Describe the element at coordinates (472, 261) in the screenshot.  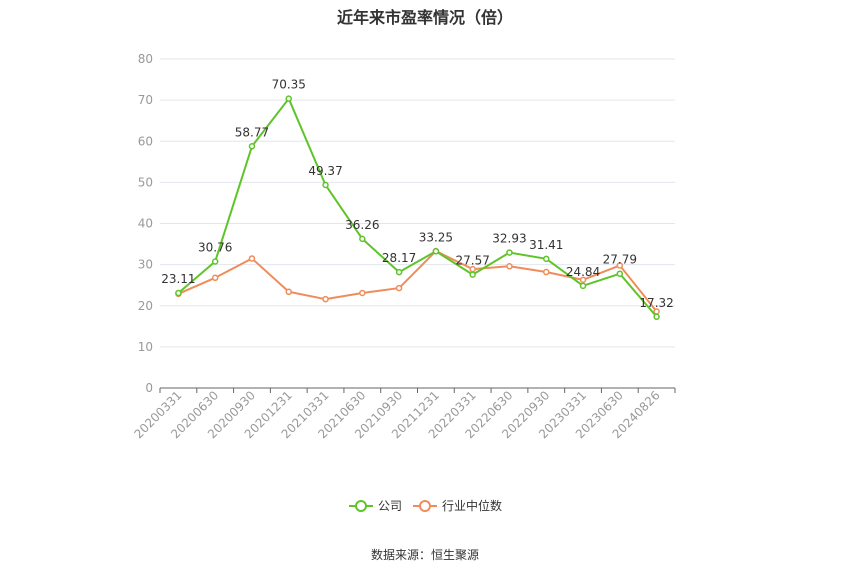
I see `data-label: 27.57` at that location.